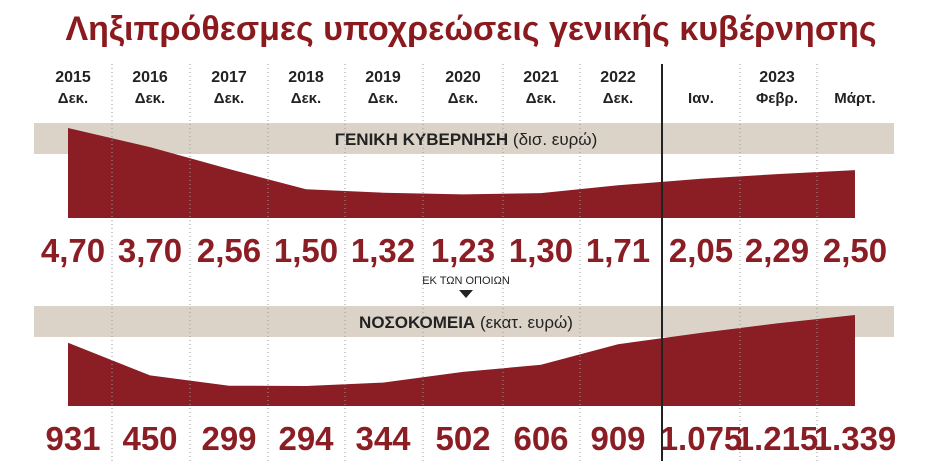  Describe the element at coordinates (383, 438) in the screenshot. I see `value-label: 344` at that location.